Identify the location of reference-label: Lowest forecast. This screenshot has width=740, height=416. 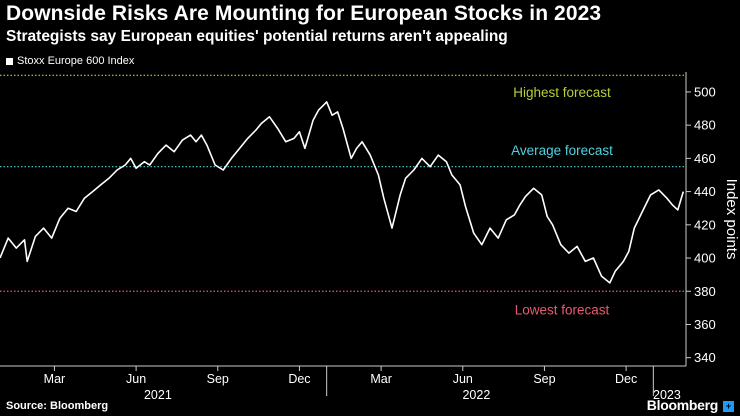
(562, 310).